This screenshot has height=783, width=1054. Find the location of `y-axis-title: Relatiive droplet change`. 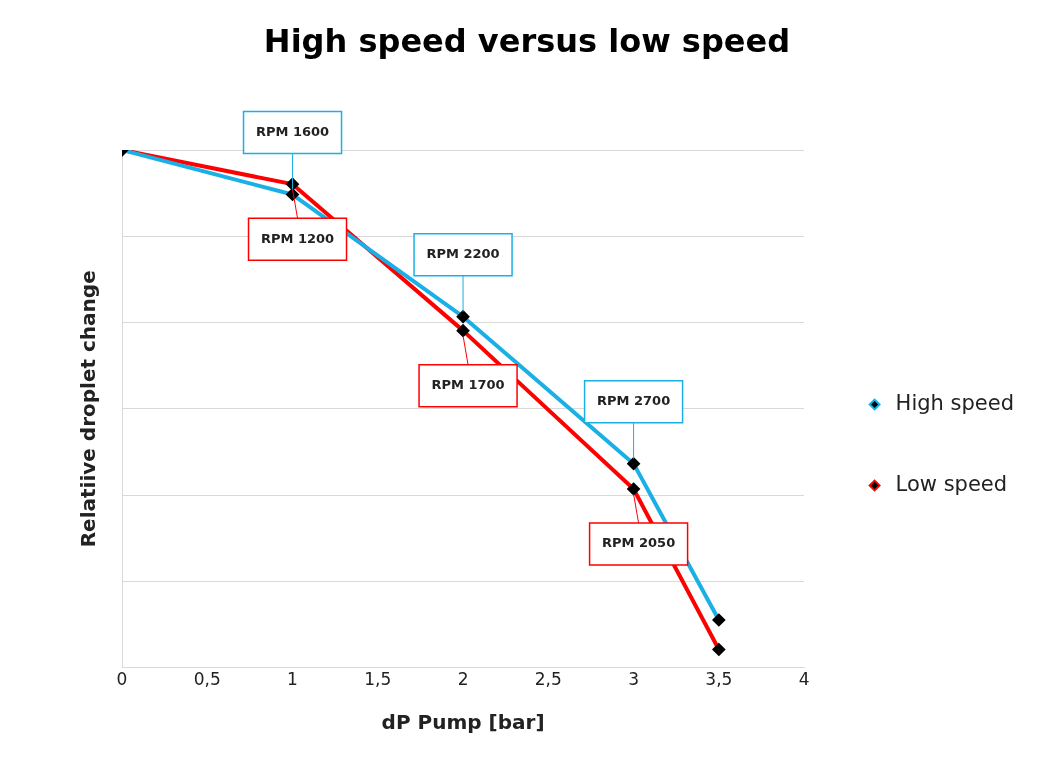

y-axis-title: Relatiive droplet change is located at coordinates (88, 409).